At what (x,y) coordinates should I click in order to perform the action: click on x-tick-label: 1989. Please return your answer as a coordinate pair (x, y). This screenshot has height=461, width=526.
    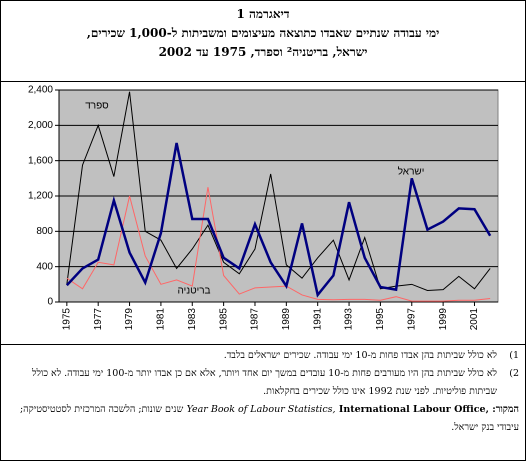
    Looking at the image, I should click on (286, 319).